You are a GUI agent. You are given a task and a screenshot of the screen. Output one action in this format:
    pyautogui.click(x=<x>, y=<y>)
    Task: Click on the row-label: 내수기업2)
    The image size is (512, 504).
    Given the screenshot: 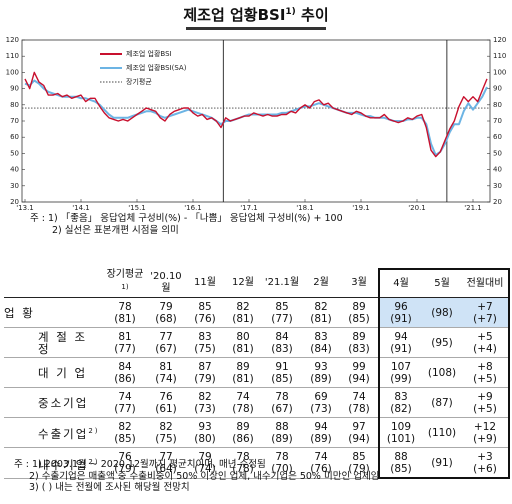 What is the action you would take?
    pyautogui.click(x=54, y=463)
    